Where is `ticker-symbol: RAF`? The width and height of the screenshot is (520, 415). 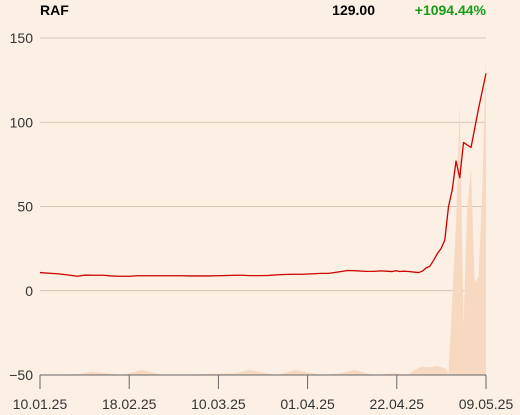 ticker-symbol: RAF is located at coordinates (54, 10).